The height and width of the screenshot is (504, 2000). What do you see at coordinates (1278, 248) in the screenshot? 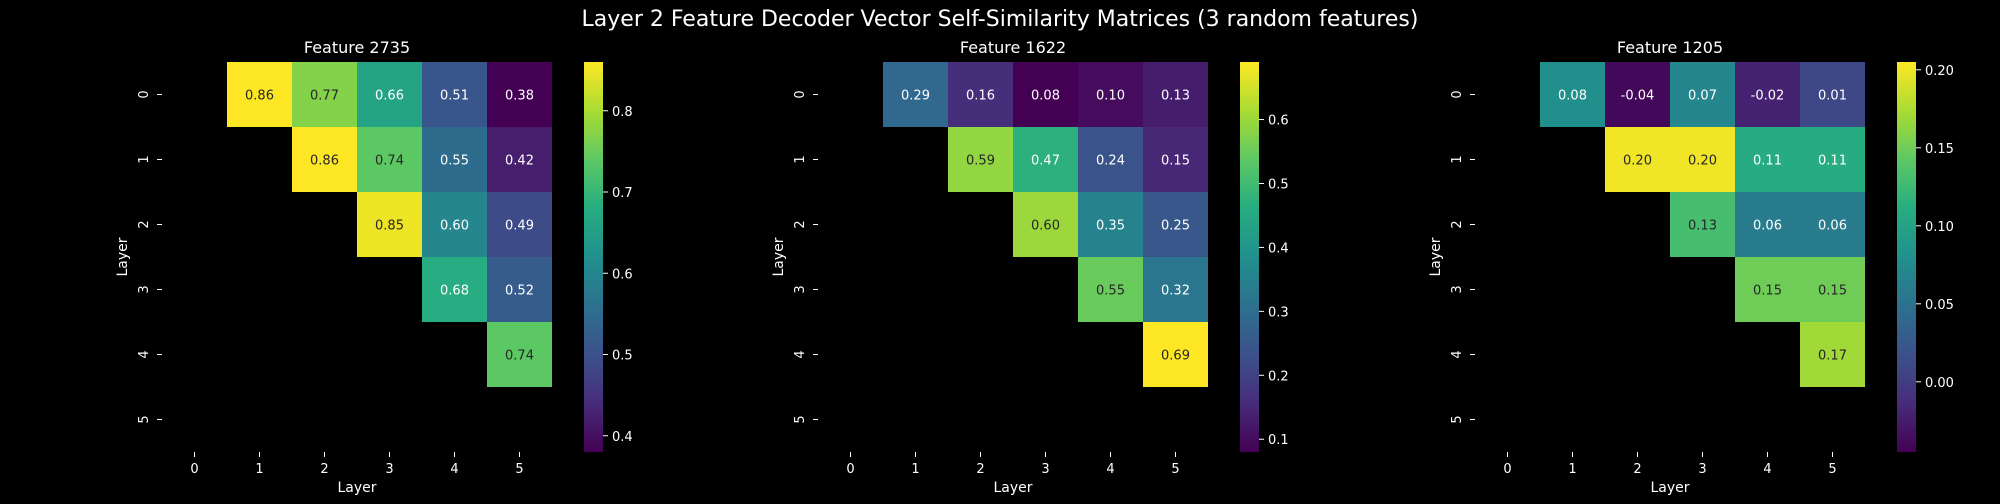
I see `colorbar-tick-label: 0.4` at bounding box center [1278, 248].